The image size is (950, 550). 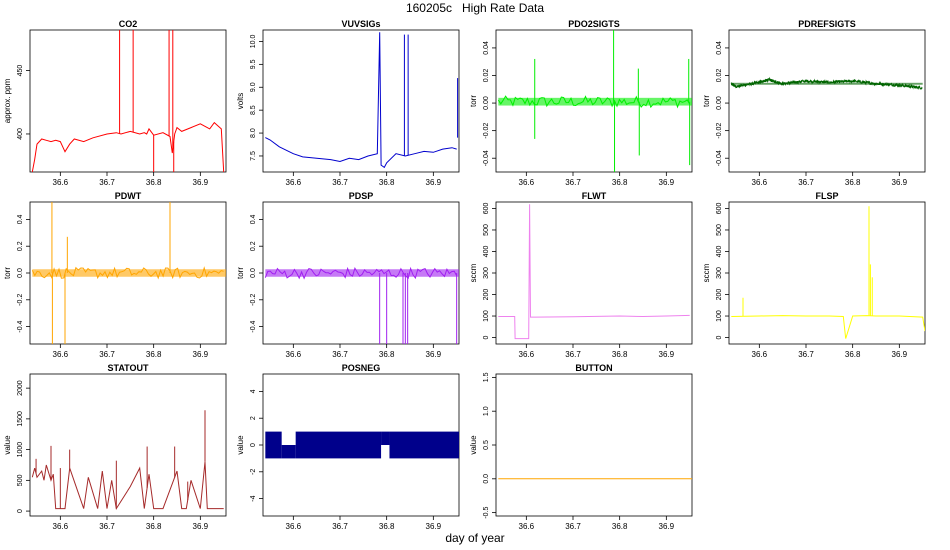 I want to click on y-tick-label: 10.0, so click(x=253, y=42).